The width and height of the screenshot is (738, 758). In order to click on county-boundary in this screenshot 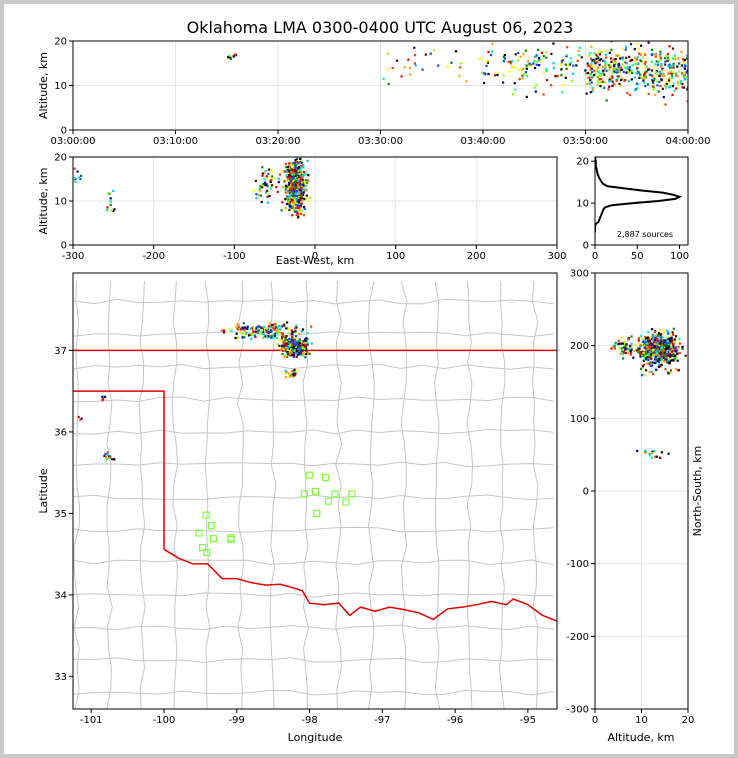, I will do `click(313, 301)`.